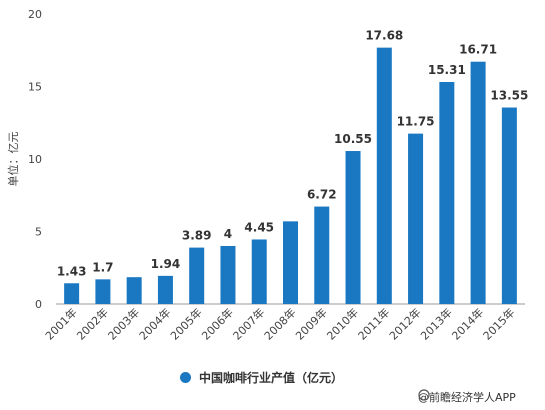 This screenshot has height=410, width=545. What do you see at coordinates (35, 159) in the screenshot?
I see `y-tick-label: 10` at bounding box center [35, 159].